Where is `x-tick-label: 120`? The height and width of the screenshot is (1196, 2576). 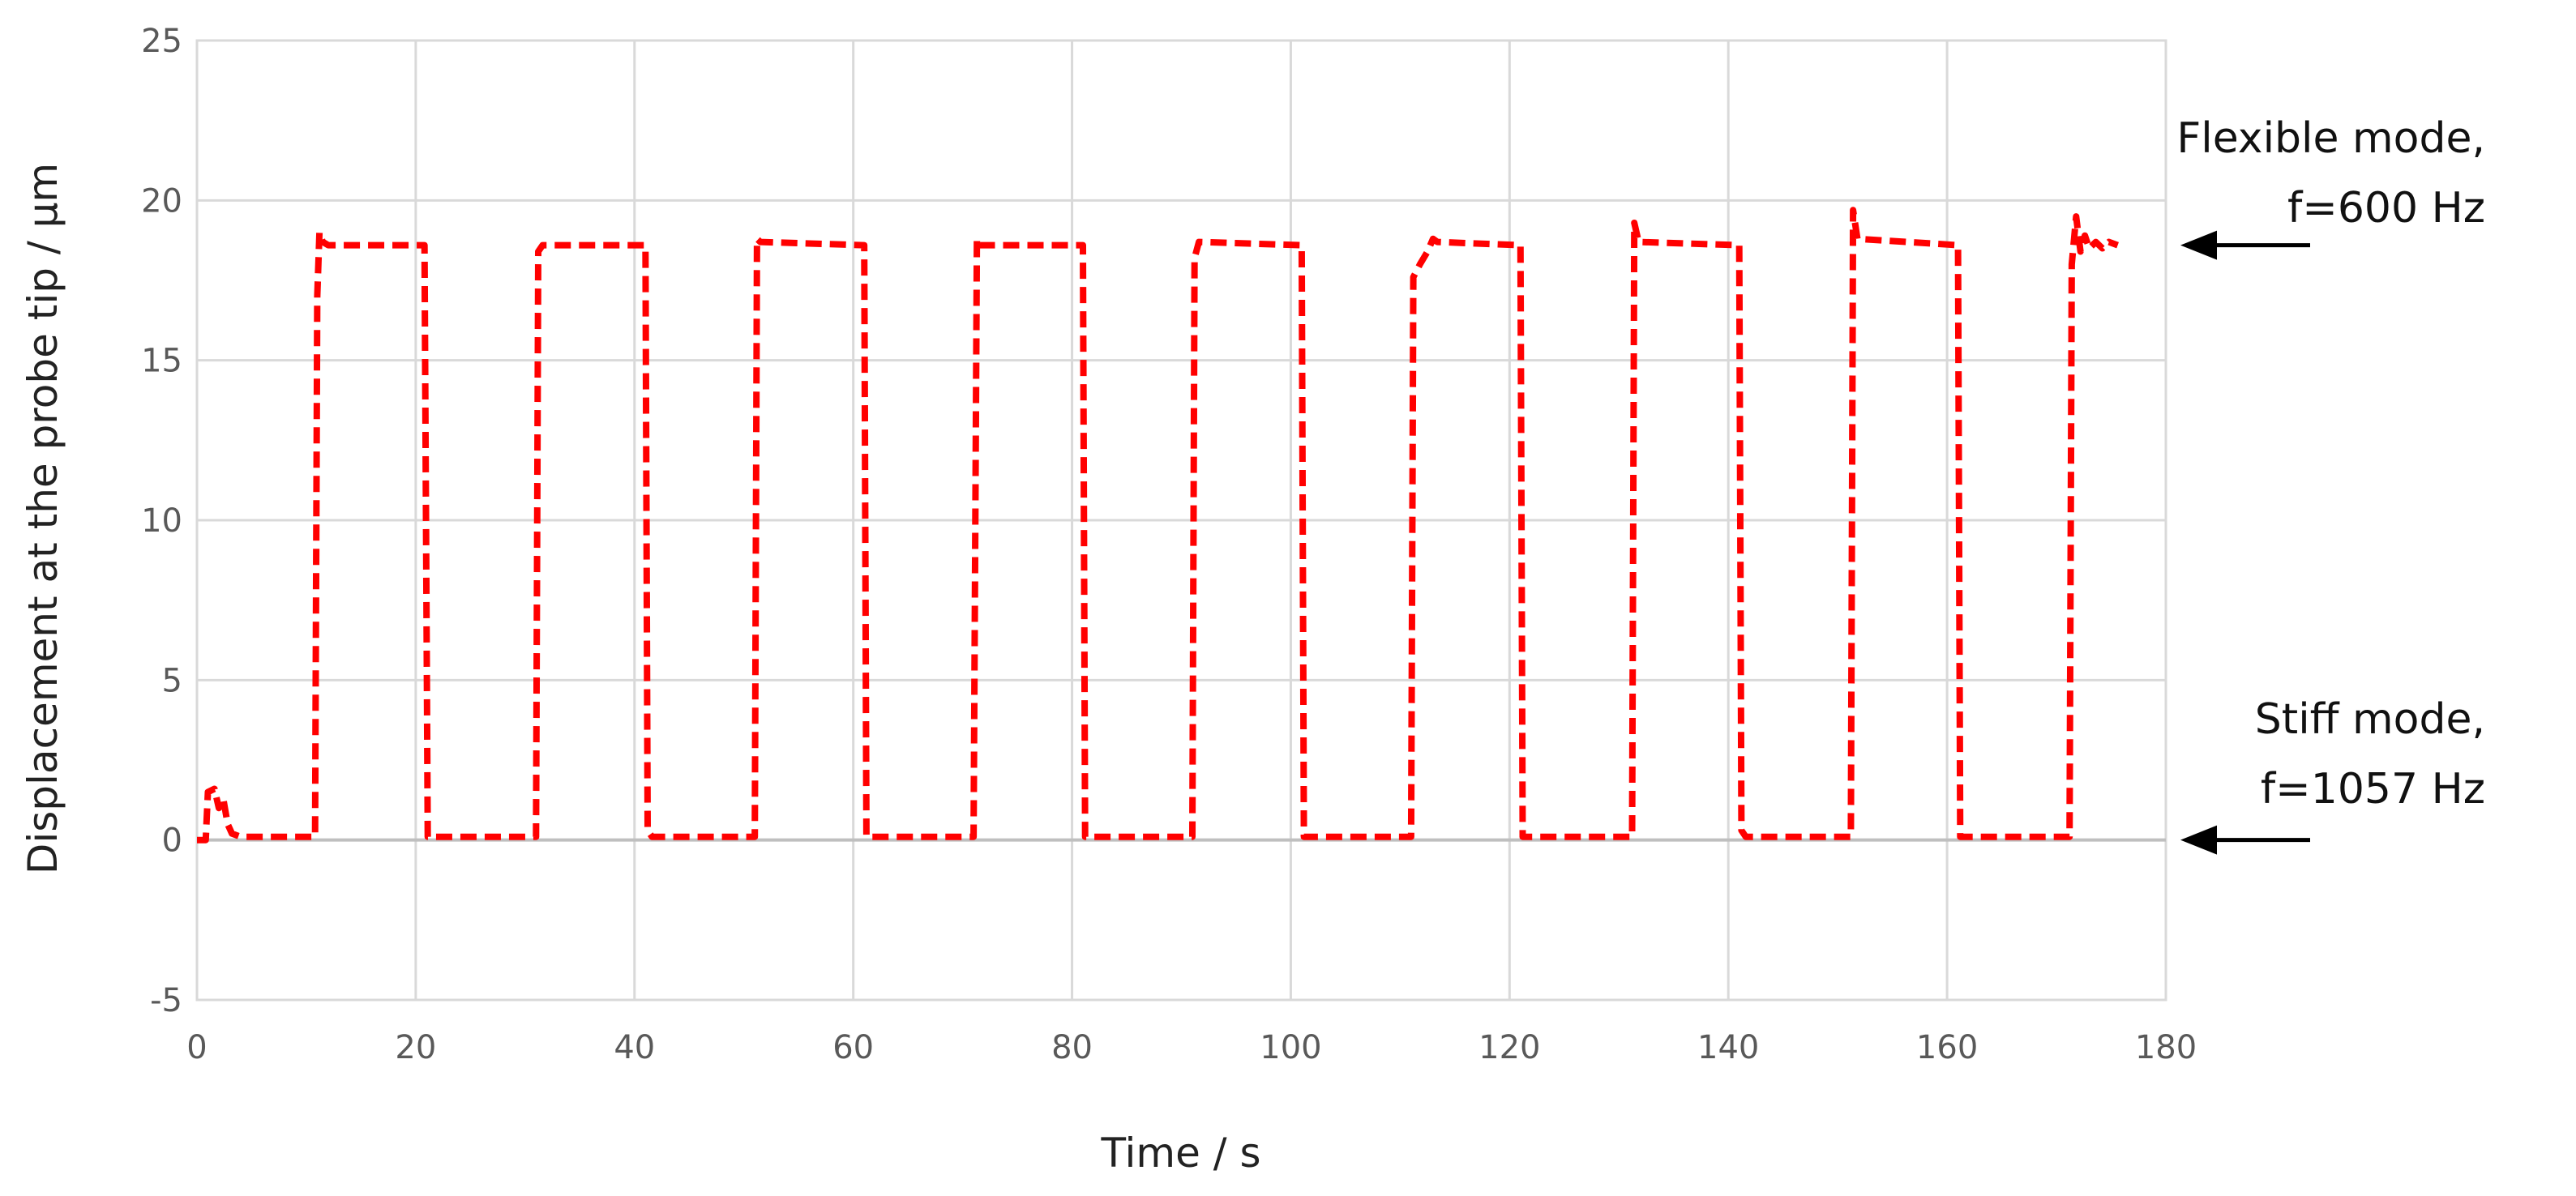
x-tick-label: 120 is located at coordinates (1509, 1047).